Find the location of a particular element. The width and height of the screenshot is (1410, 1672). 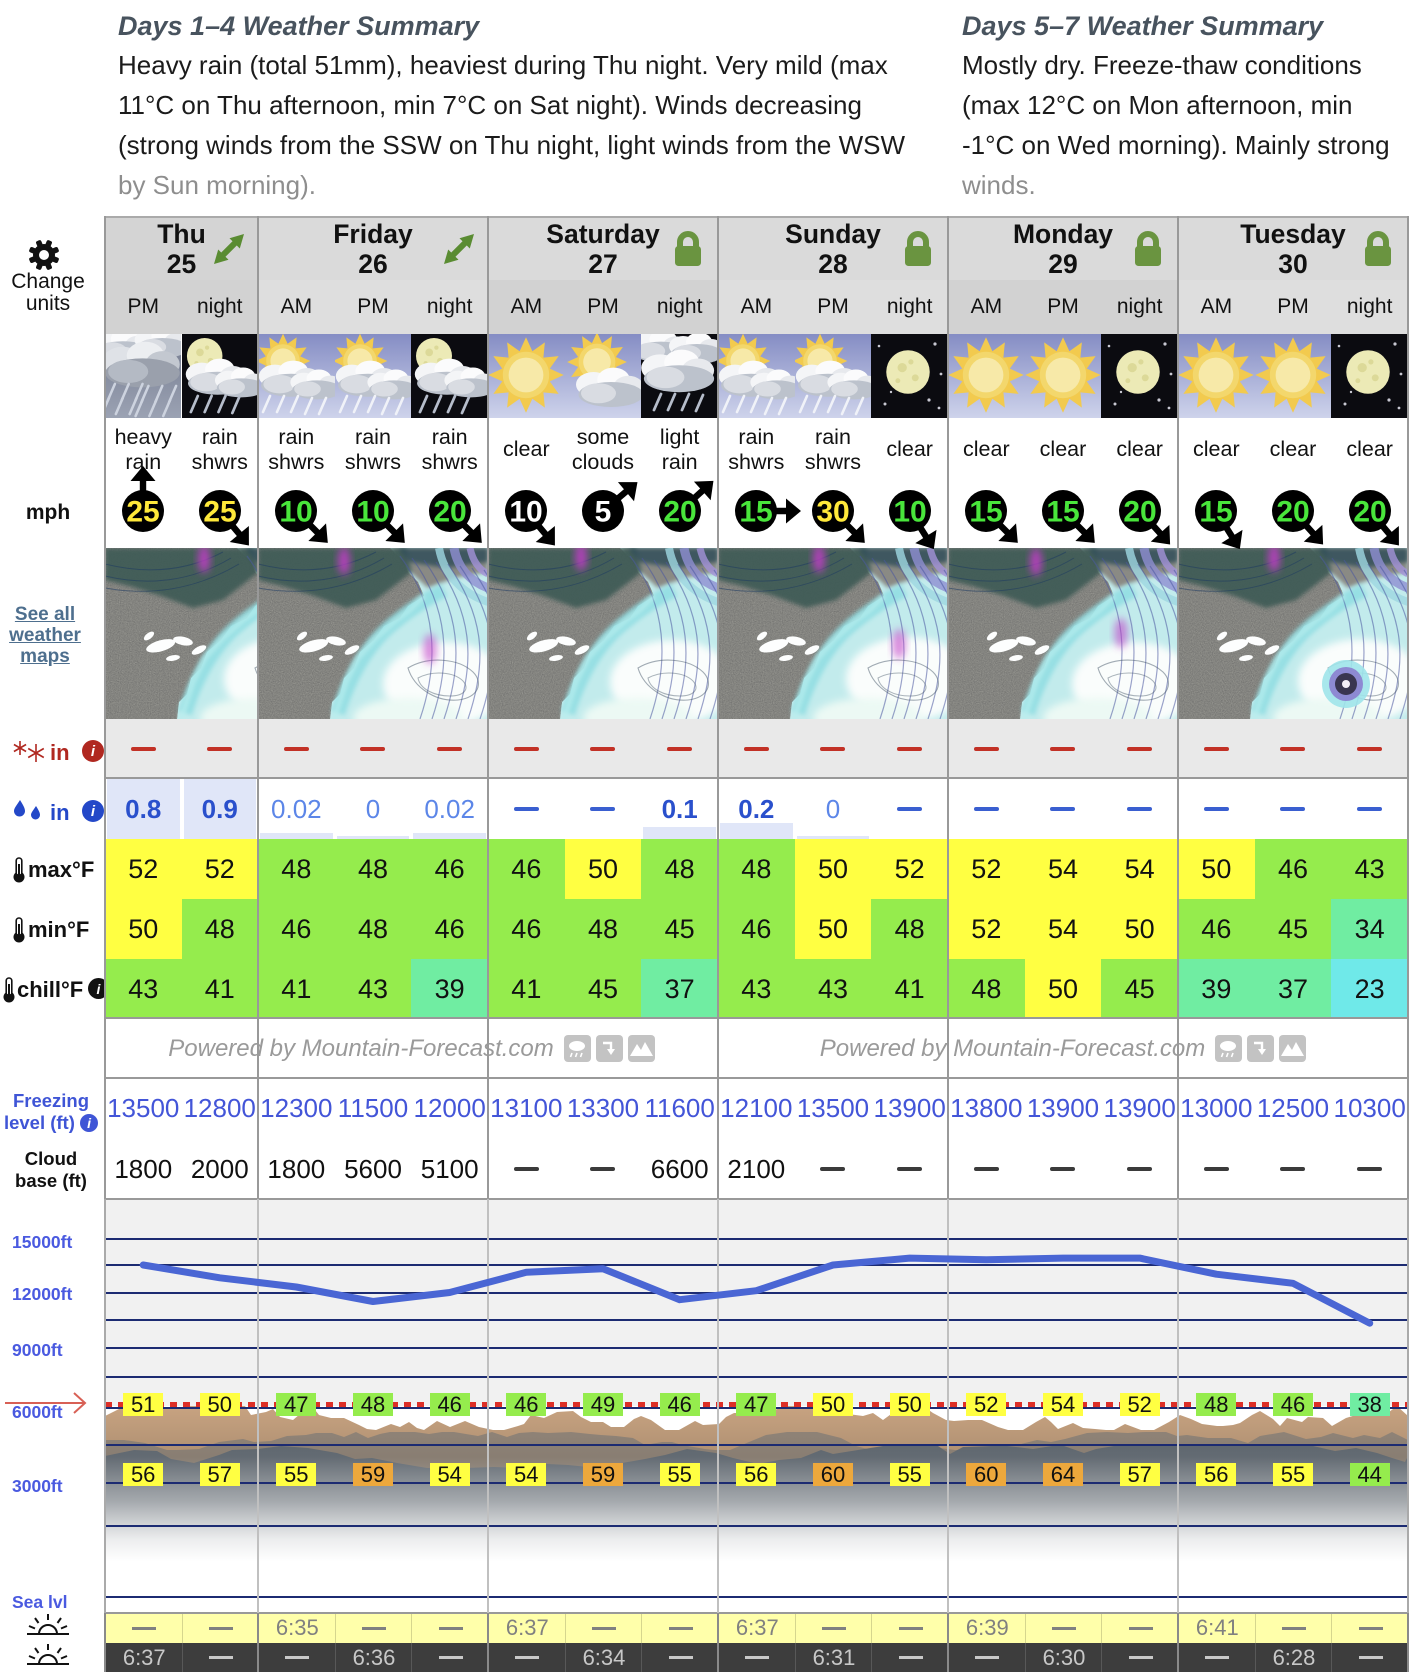

svg-text: 30 is located at coordinates (832, 512).